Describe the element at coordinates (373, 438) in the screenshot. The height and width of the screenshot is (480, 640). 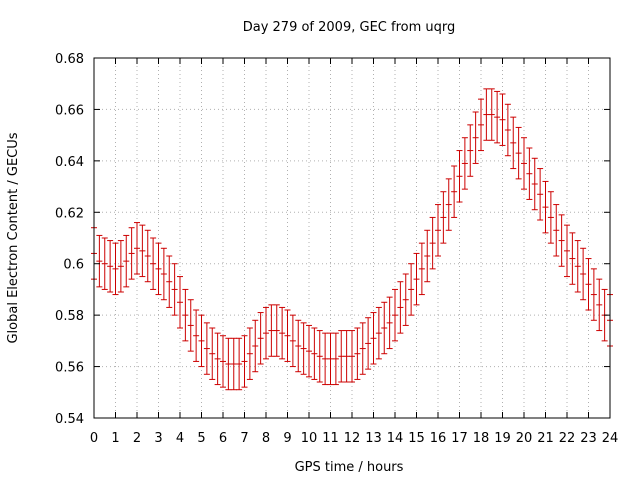
I see `x-tick-label: 13` at that location.